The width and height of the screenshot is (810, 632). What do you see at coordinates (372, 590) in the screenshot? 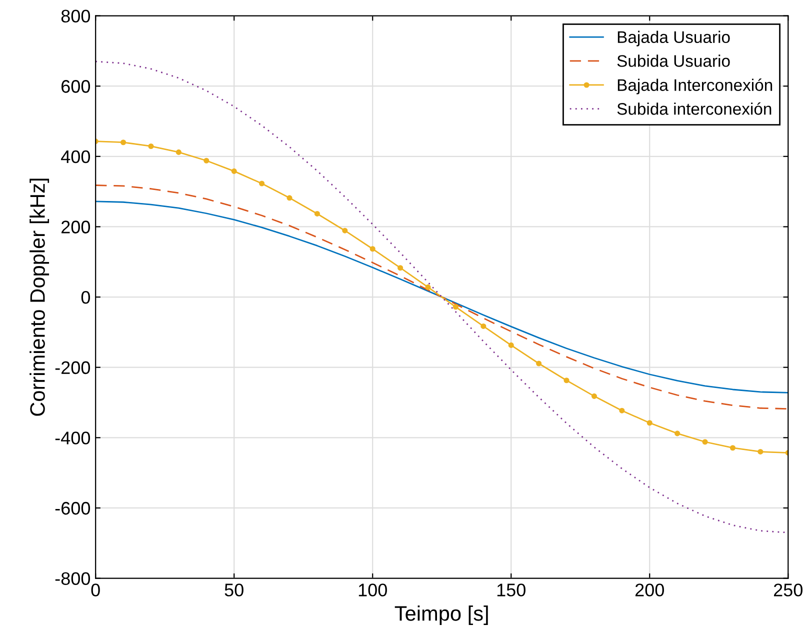
I see `x-tick-label: 100` at bounding box center [372, 590].